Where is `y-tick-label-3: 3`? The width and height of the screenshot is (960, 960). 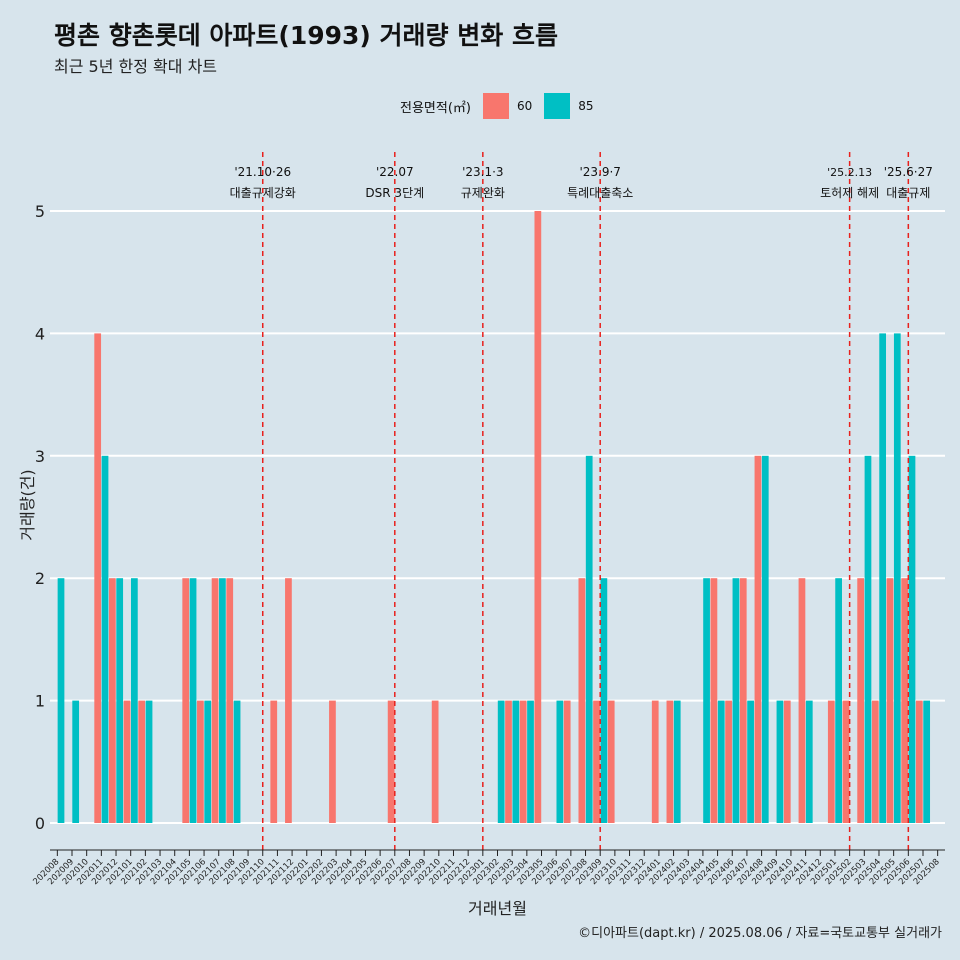 y-tick-label-3: 3 is located at coordinates (40, 456).